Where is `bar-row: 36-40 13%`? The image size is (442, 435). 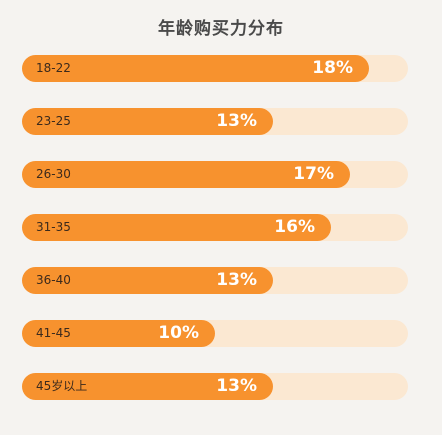
bar-row: 36-40 13% is located at coordinates (215, 280).